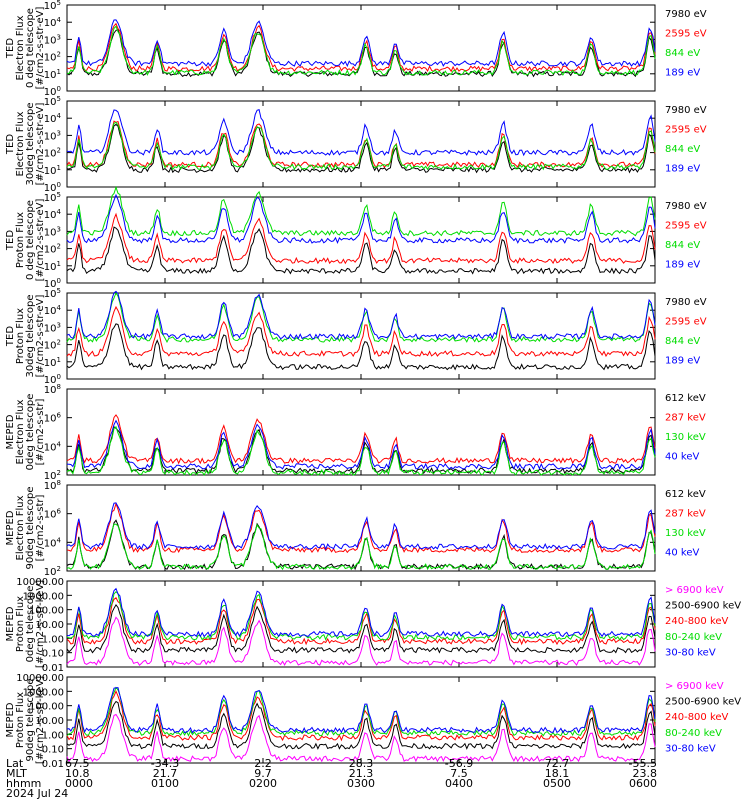 The width and height of the screenshot is (750, 800). Describe the element at coordinates (37, 793) in the screenshot. I see `date-label: 2024 Jul 24` at that location.